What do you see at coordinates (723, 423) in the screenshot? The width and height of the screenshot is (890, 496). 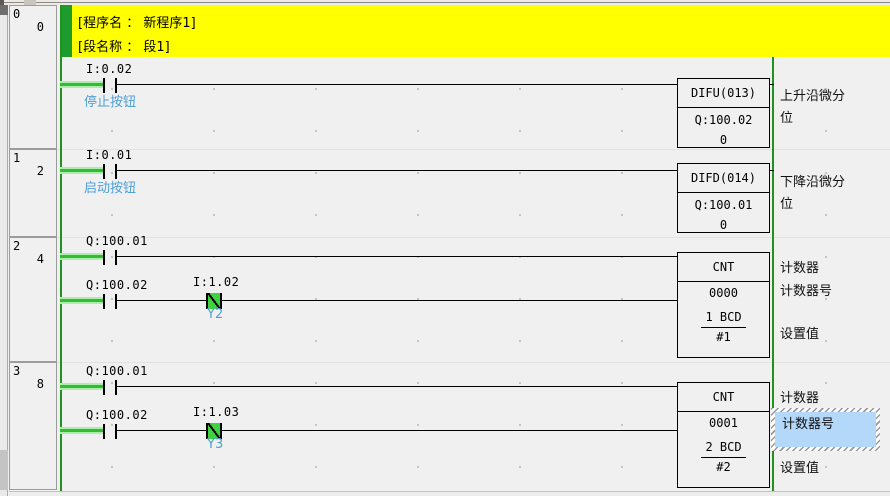 I see `block-counter-number: 0001` at bounding box center [723, 423].